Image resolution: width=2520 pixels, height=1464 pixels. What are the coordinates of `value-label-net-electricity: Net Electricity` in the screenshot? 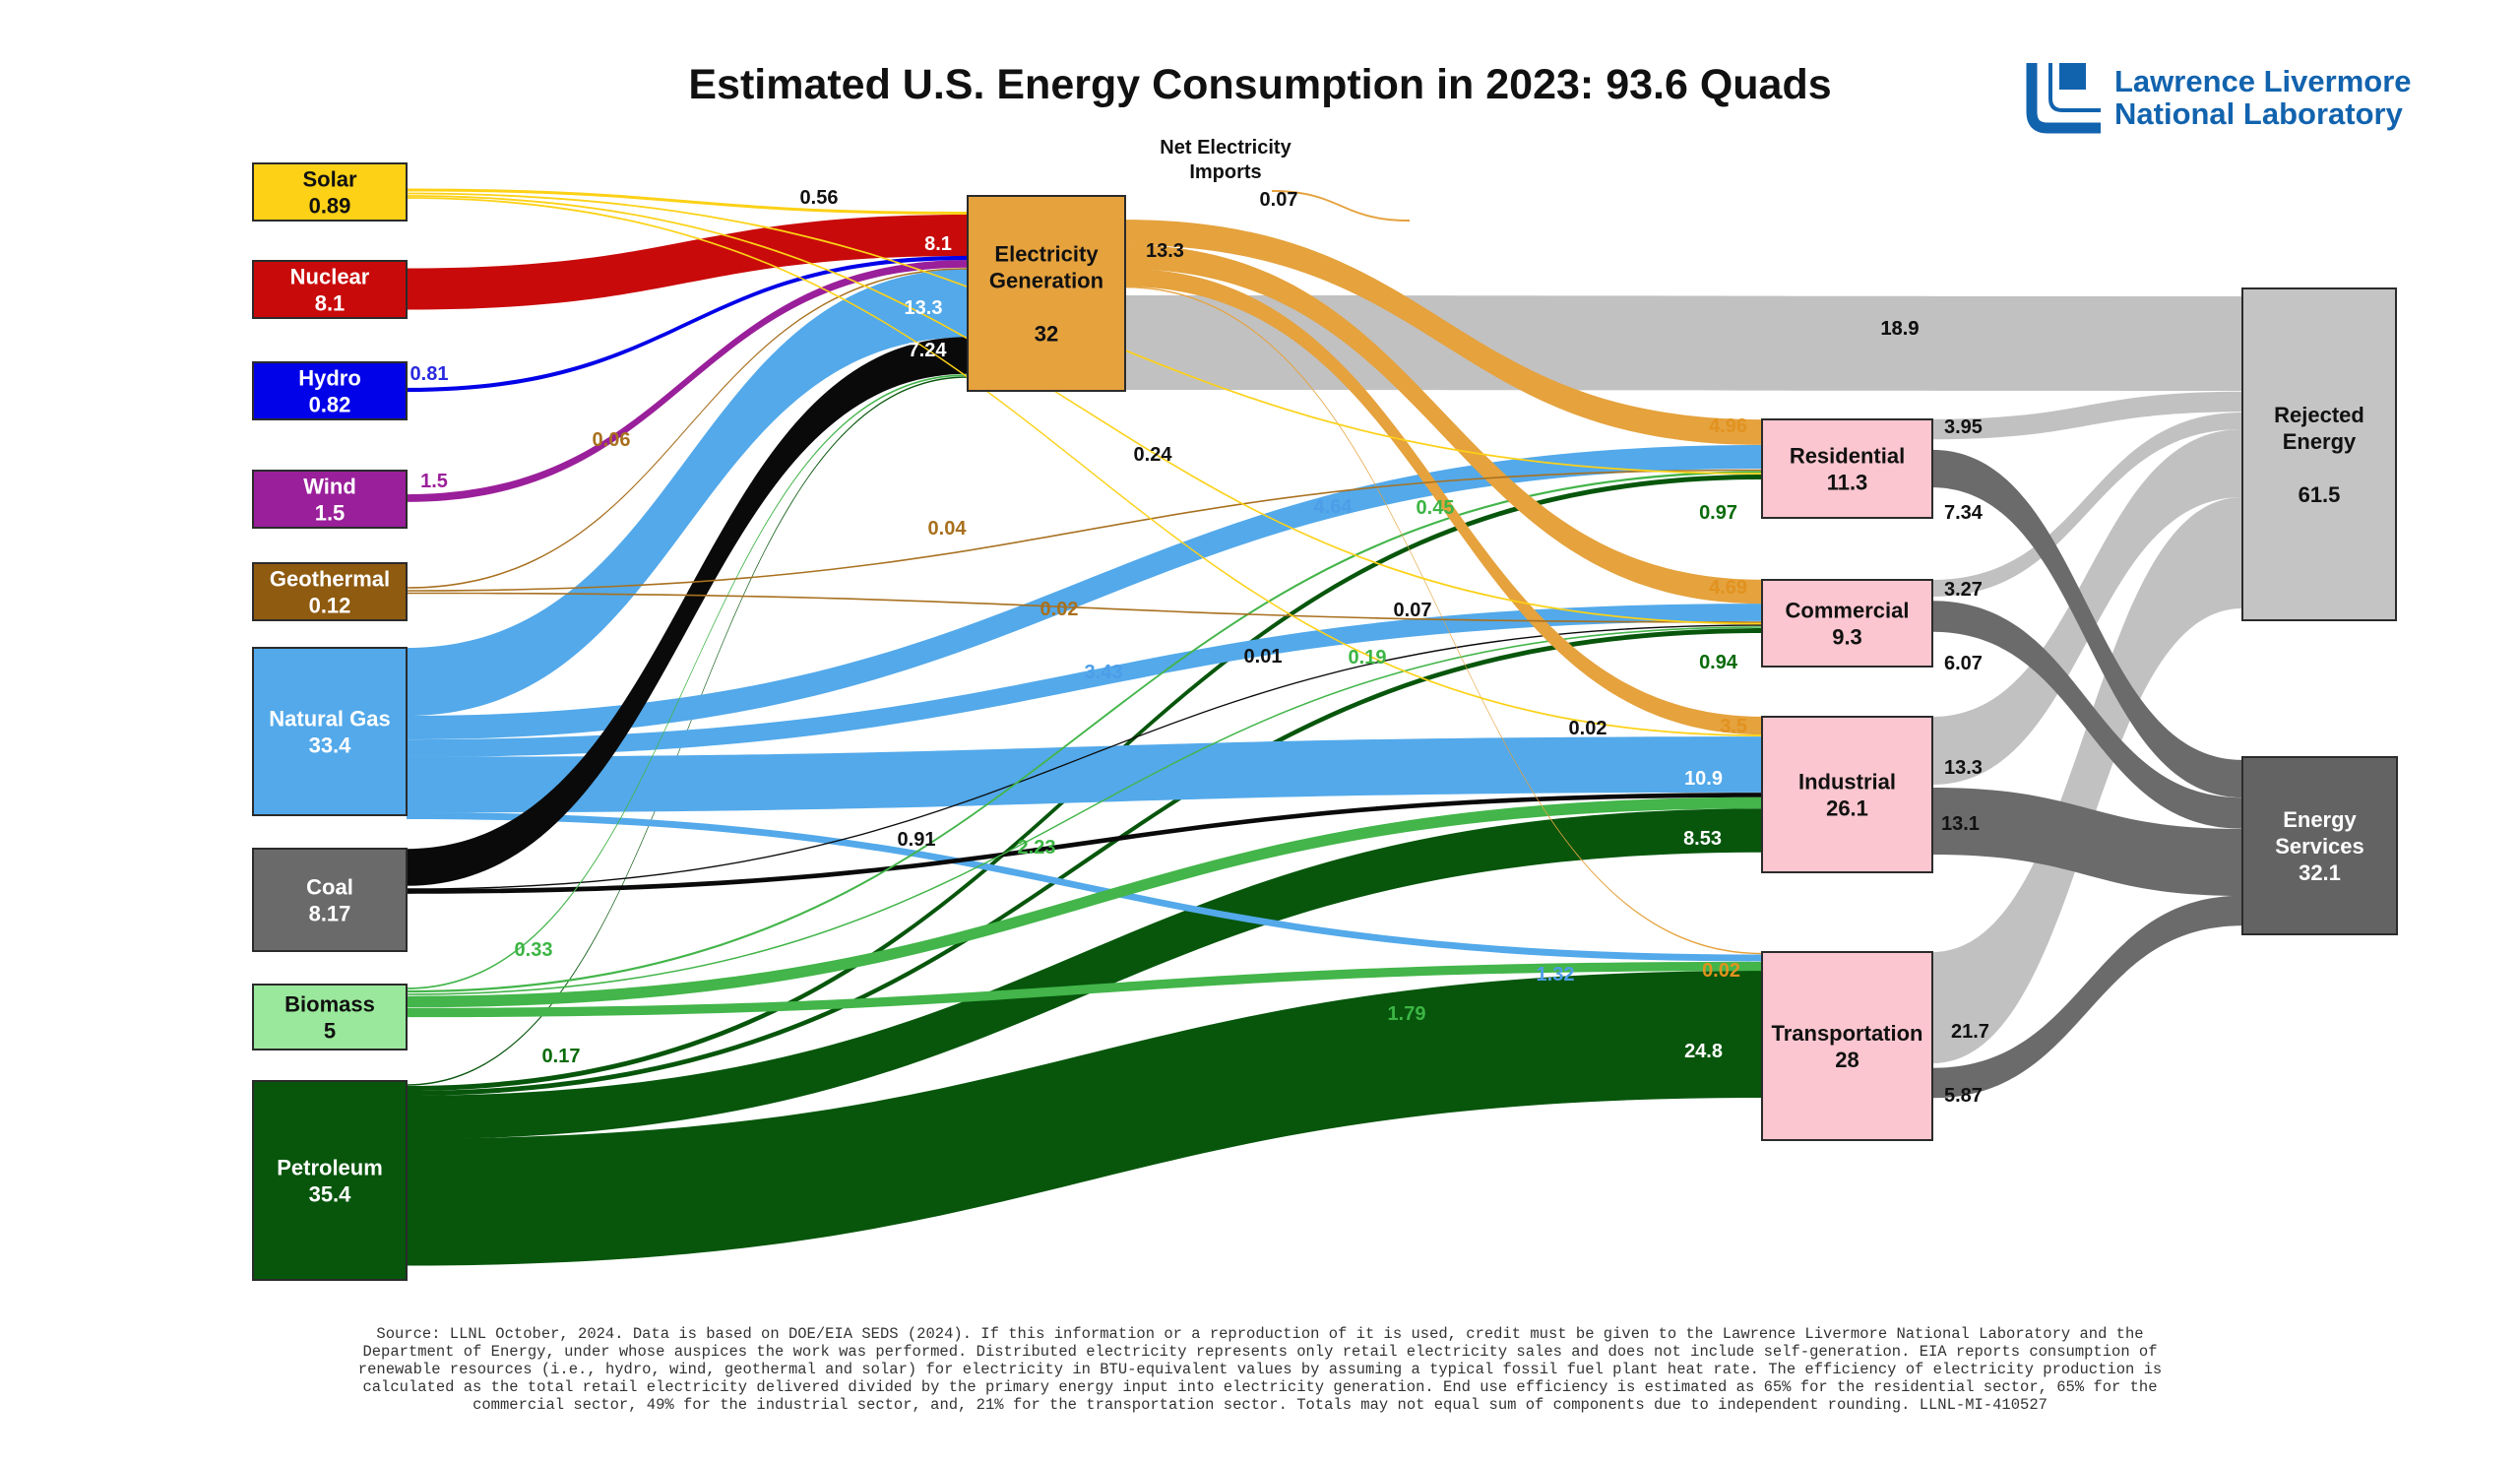 It's located at (1226, 148).